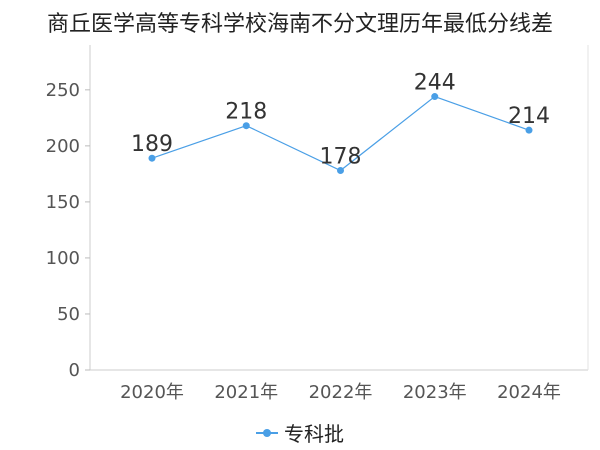  I want to click on data-label: 189, so click(152, 144).